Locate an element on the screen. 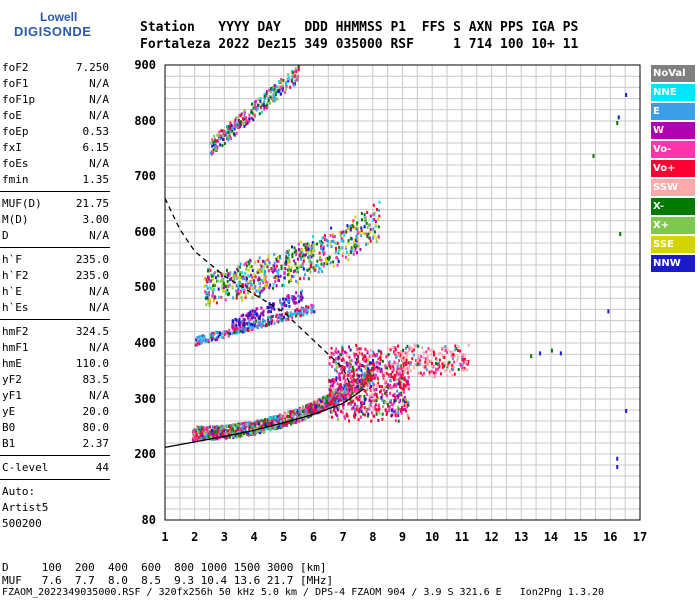 The width and height of the screenshot is (700, 600). legend-item: Vo+ is located at coordinates (673, 168).